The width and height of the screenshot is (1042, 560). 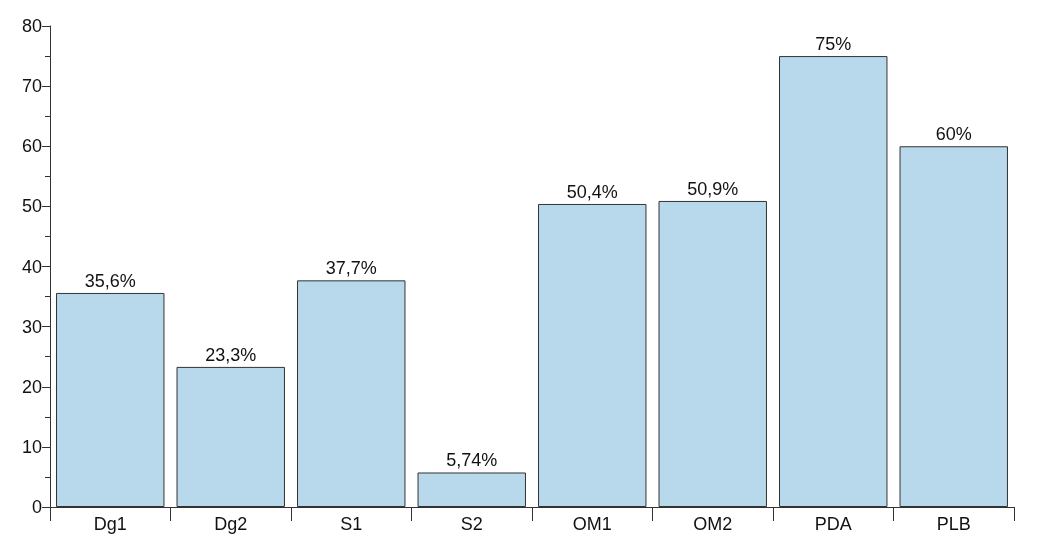 I want to click on data-label: 35,6%, so click(x=110, y=280).